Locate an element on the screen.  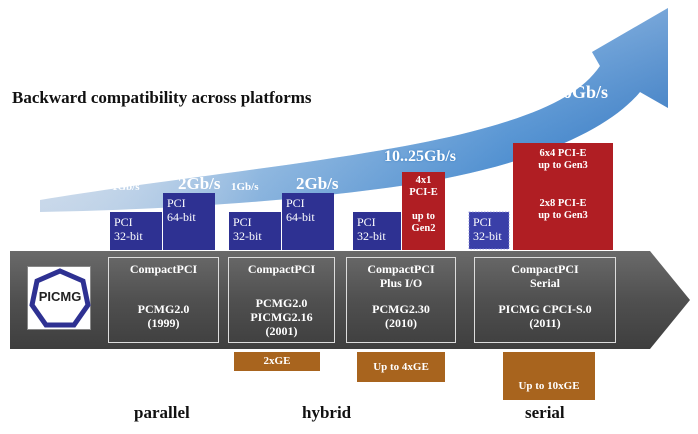
speed-label-1g-cpci: 1Gb/s is located at coordinates (126, 187).